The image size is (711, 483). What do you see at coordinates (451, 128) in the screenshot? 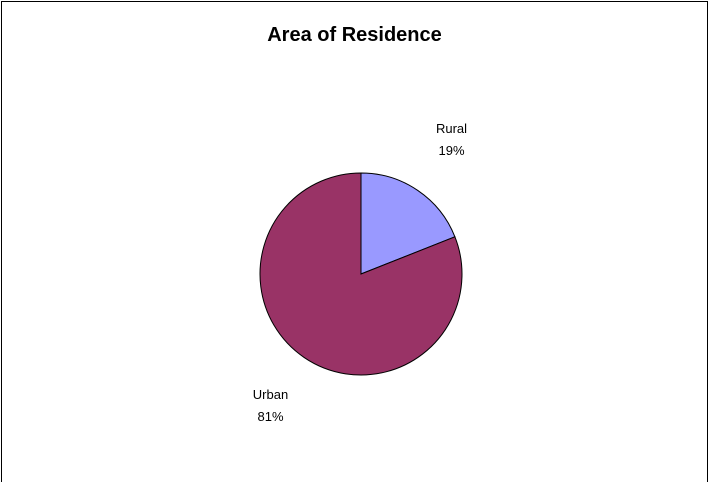
I see `slice-label-rural: Rural` at bounding box center [451, 128].